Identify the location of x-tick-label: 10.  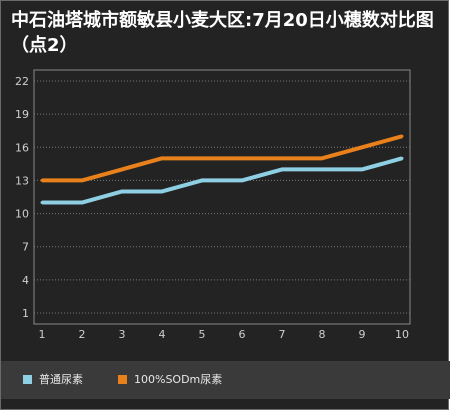
(402, 334).